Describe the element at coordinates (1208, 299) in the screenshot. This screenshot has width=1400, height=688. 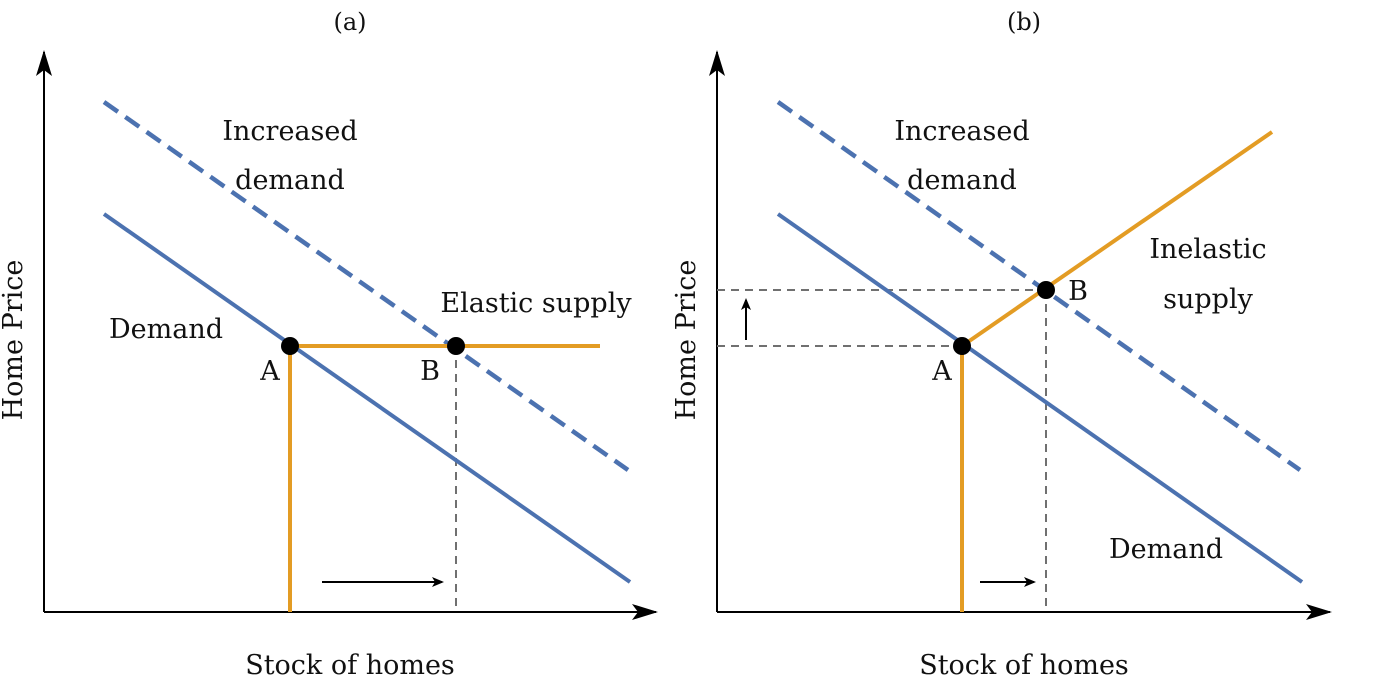
I see `label-inelastic-supply: supply` at that location.